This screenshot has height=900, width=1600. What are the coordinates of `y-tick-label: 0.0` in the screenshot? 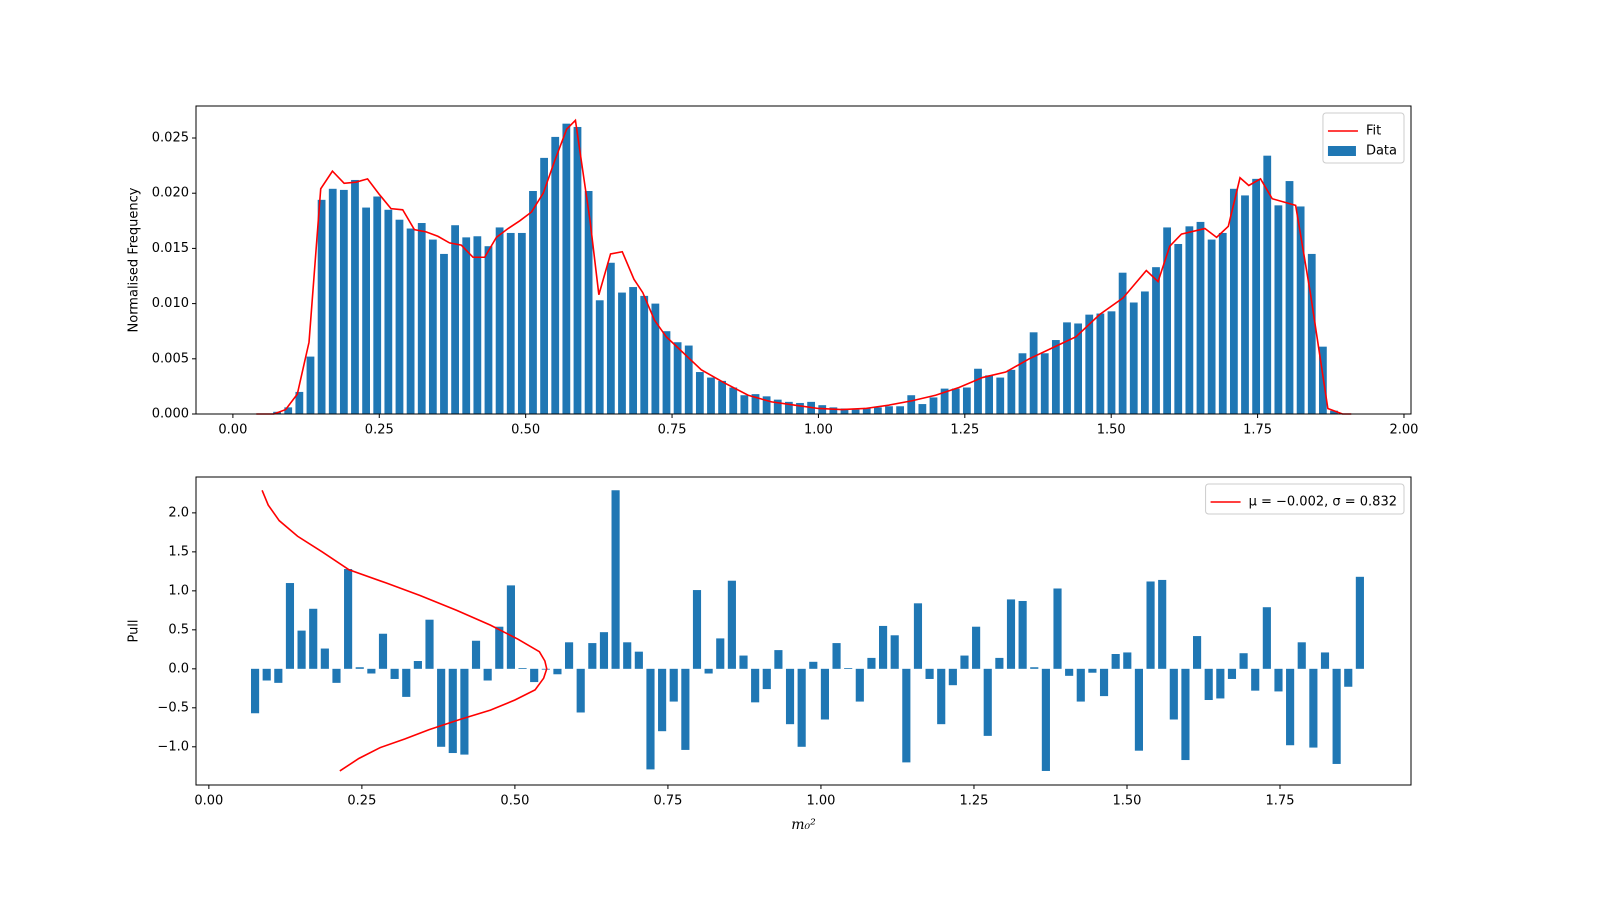 It's located at (178, 668).